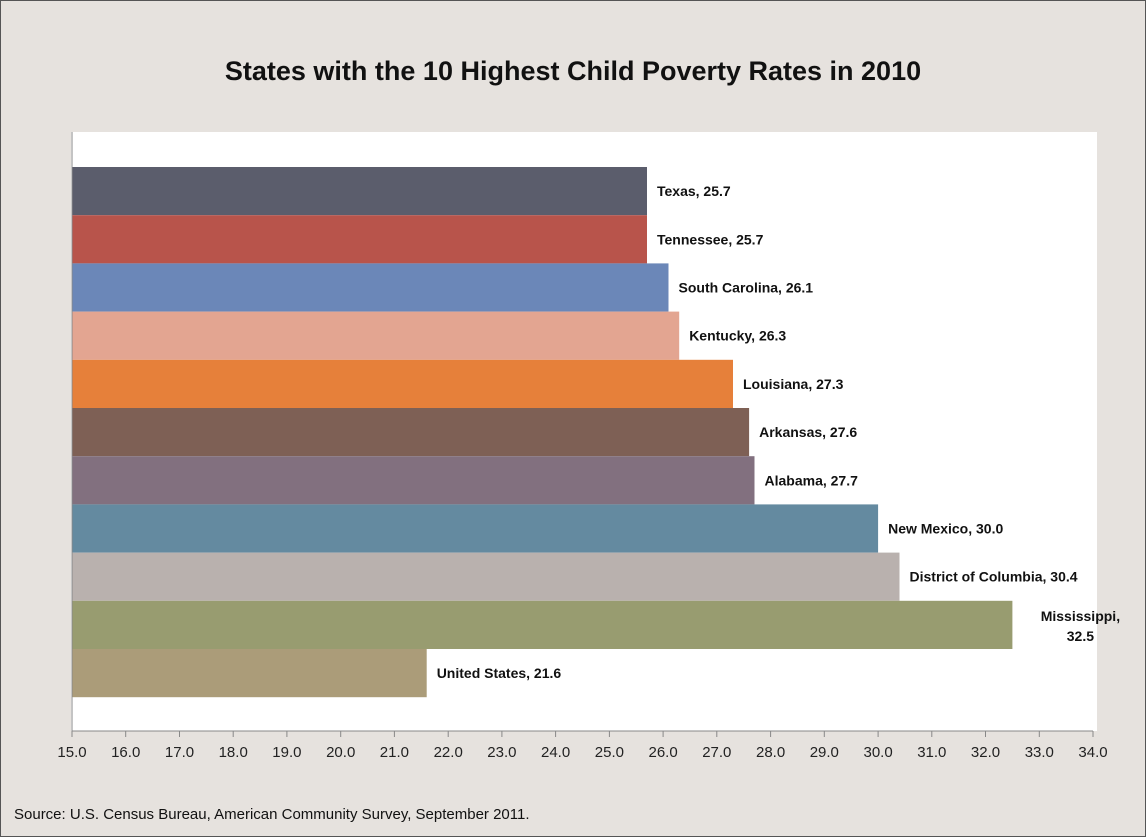 The height and width of the screenshot is (837, 1146). What do you see at coordinates (376, 335) in the screenshot?
I see `bar-kentucky` at bounding box center [376, 335].